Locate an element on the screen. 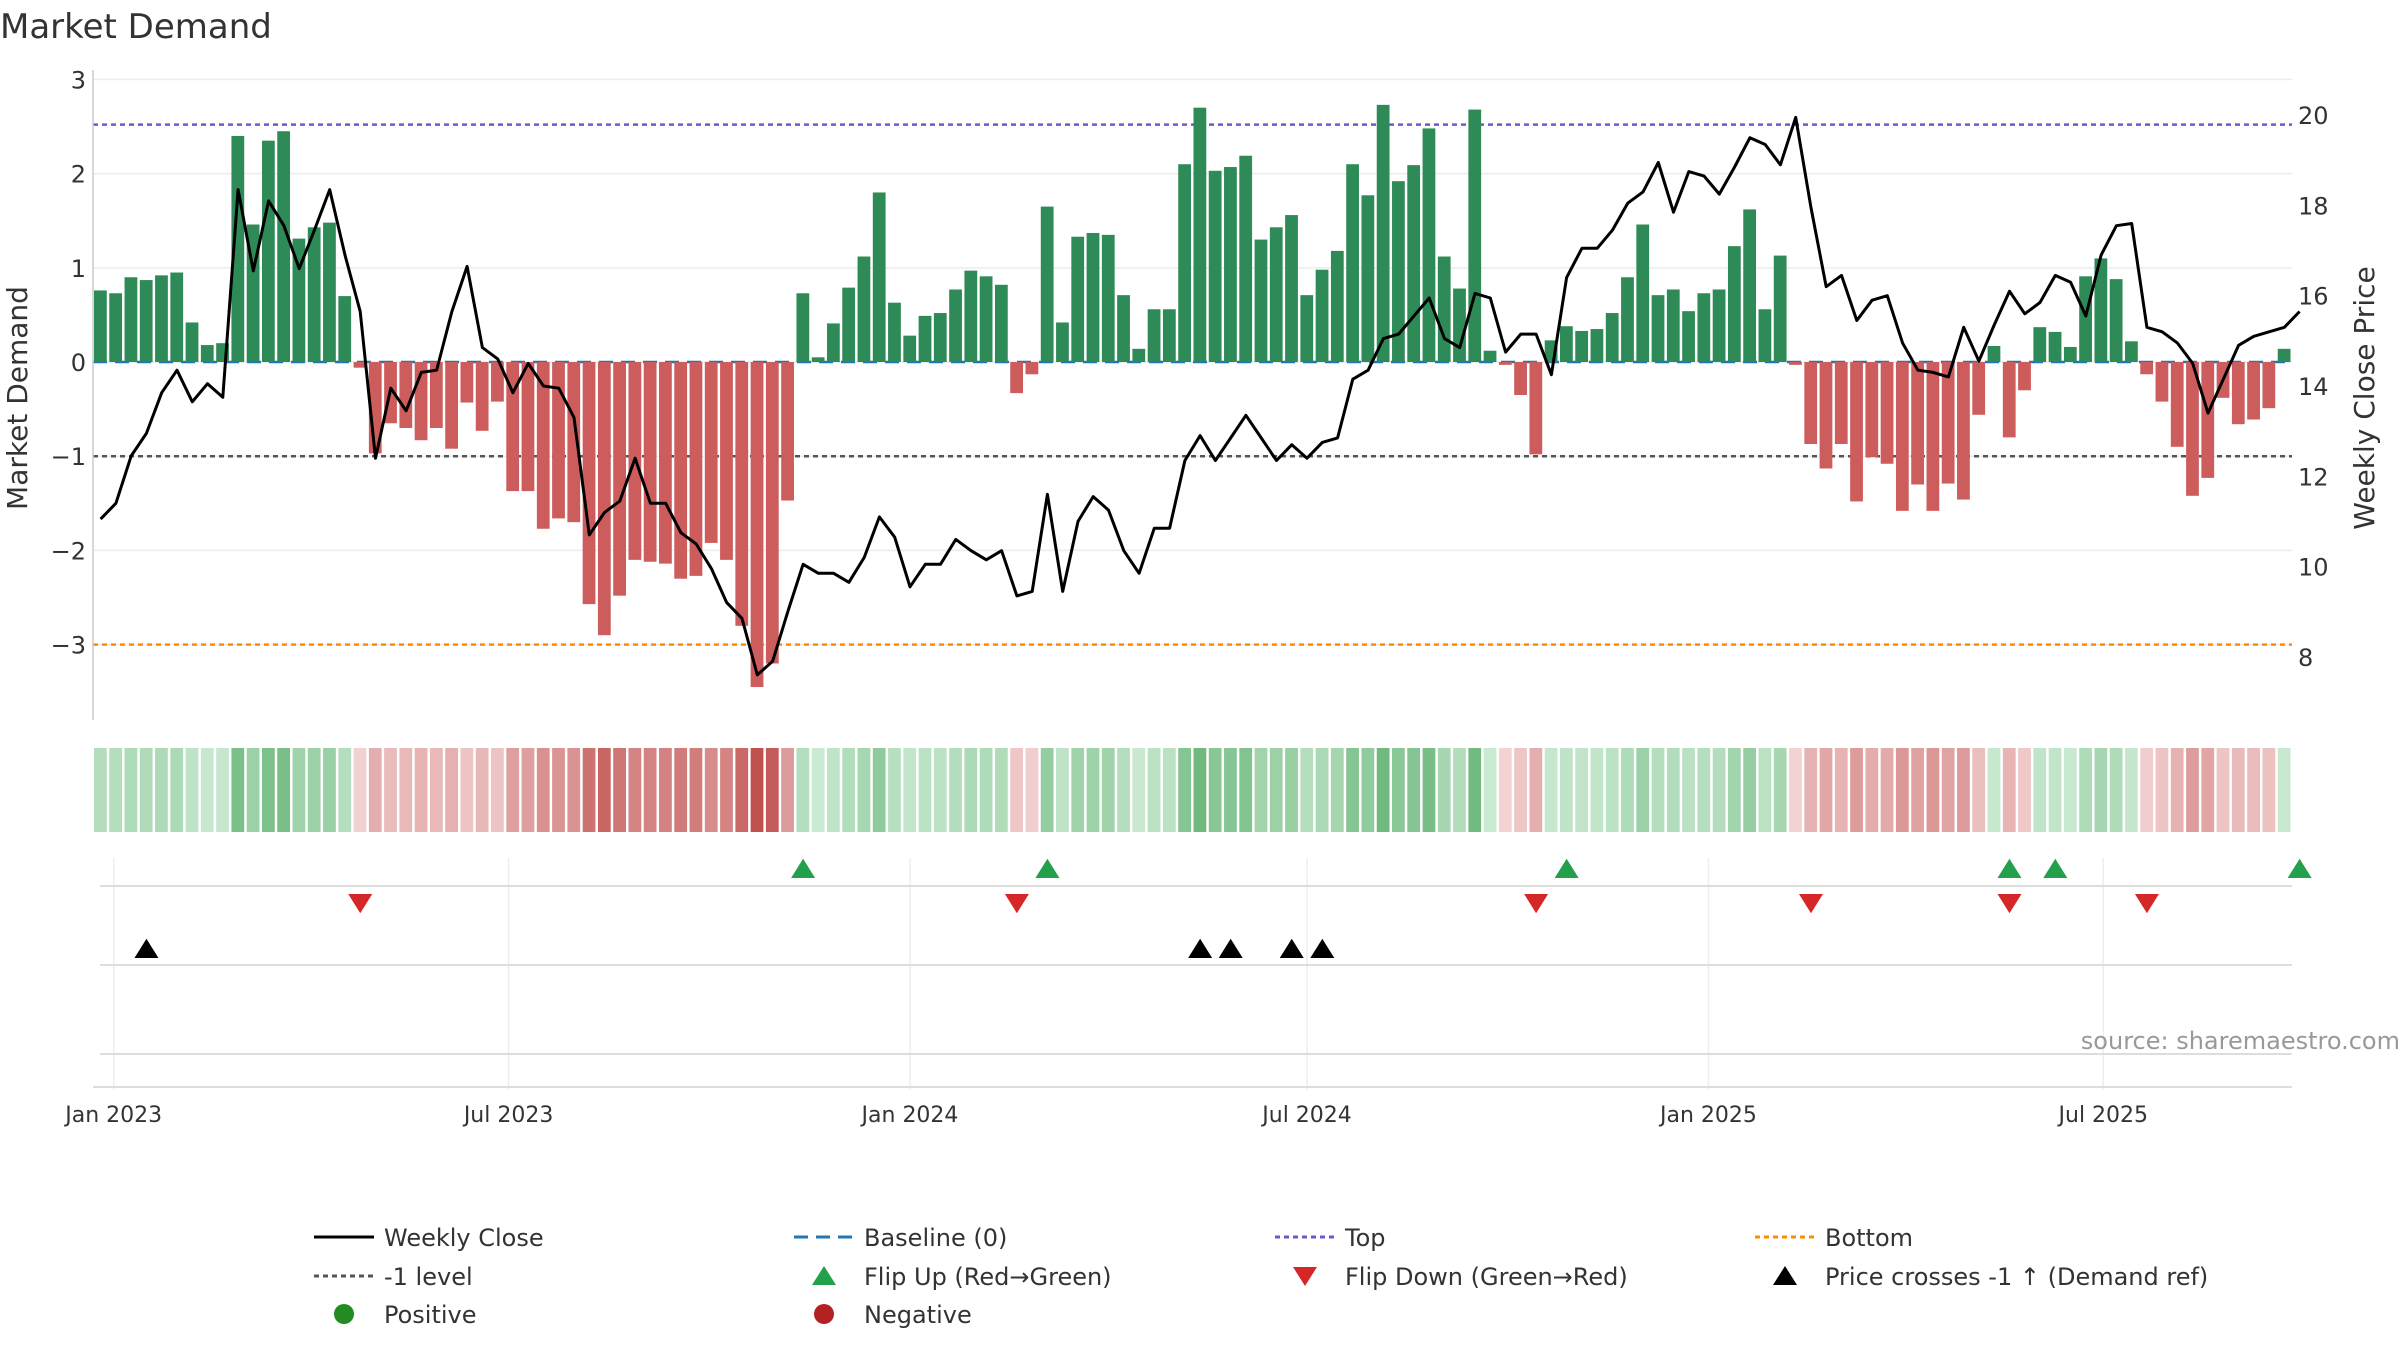 The image size is (2400, 1350). y-tick-label: −1 is located at coordinates (68, 457).